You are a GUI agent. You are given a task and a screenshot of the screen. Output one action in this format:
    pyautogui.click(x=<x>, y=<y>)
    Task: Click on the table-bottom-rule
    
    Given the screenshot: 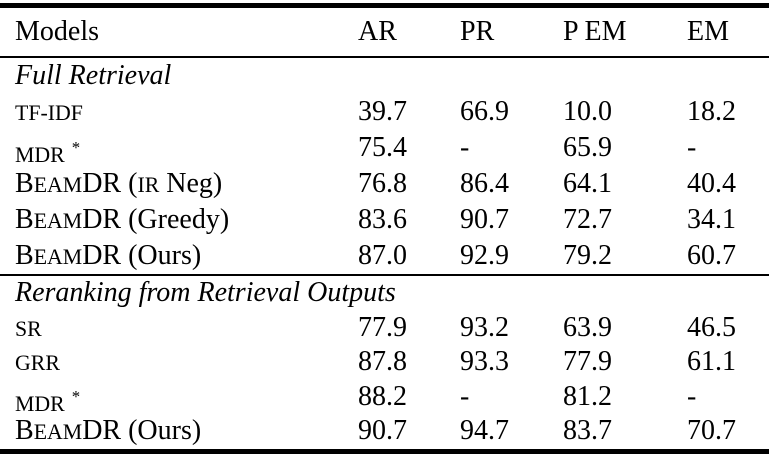 What is the action you would take?
    pyautogui.click(x=384, y=451)
    